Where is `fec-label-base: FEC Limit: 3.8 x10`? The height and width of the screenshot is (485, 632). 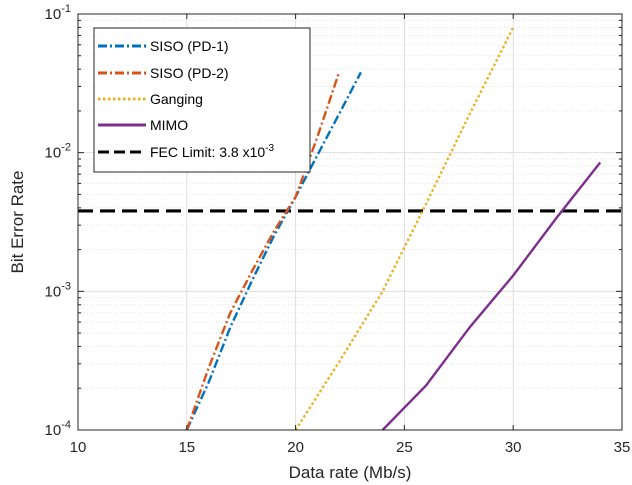
fec-label-base: FEC Limit: 3.8 x10 is located at coordinates (207, 152).